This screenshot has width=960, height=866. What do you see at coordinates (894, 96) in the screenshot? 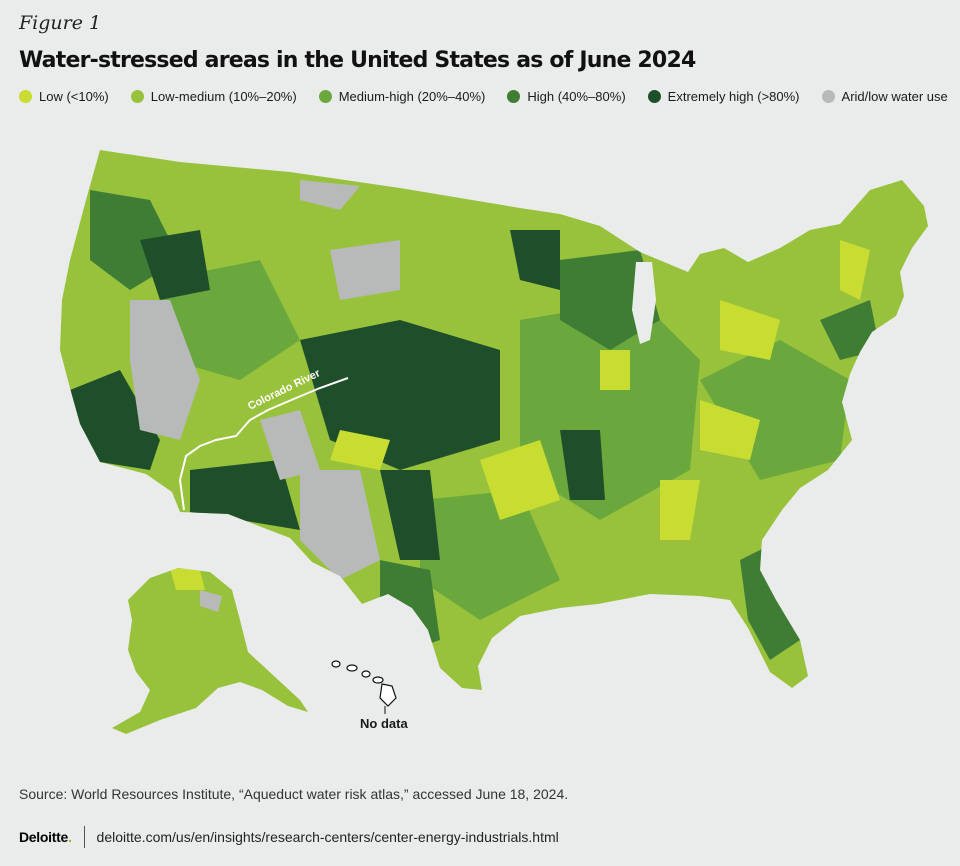
I see `legend-label: Arid/low water use` at bounding box center [894, 96].